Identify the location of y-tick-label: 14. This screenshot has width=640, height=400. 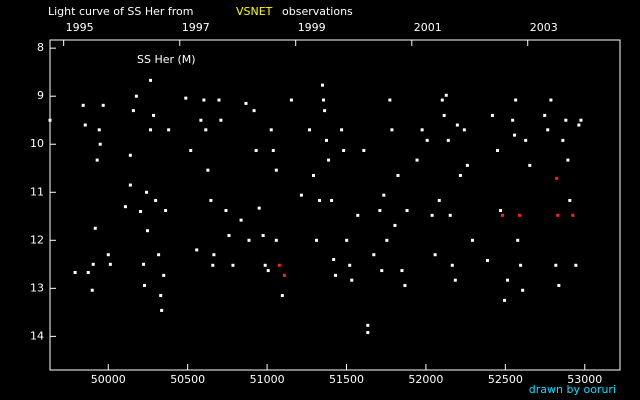
(37, 335).